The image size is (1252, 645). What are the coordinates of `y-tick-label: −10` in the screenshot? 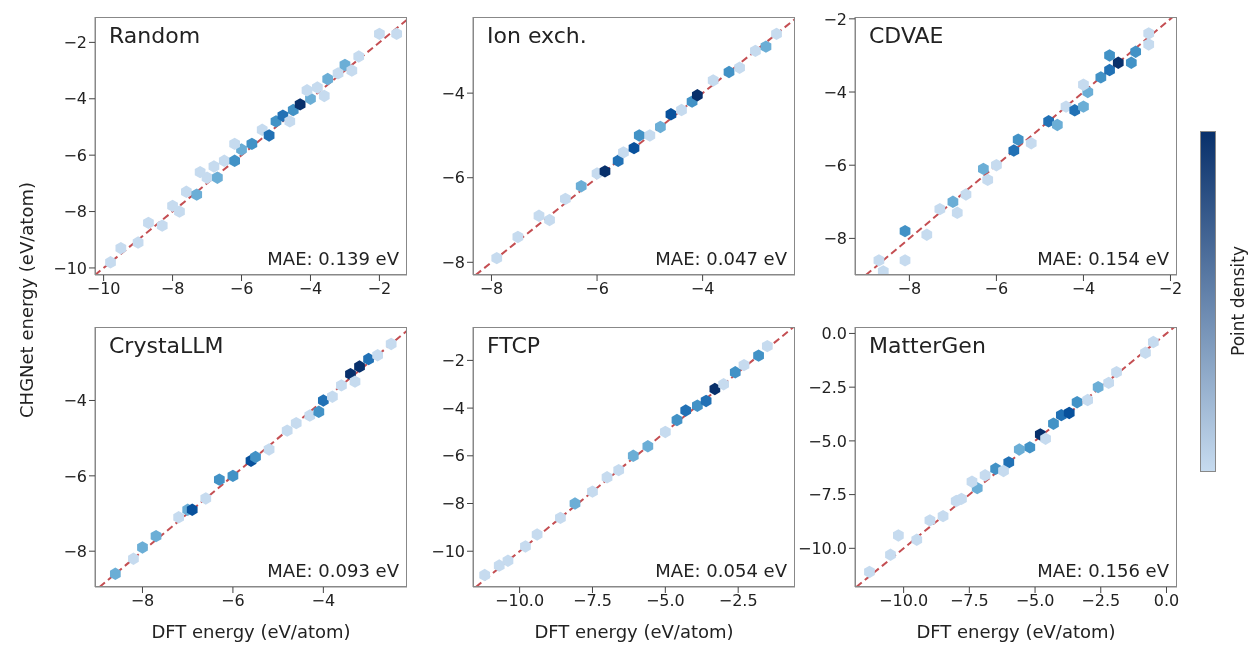 It's located at (70, 268).